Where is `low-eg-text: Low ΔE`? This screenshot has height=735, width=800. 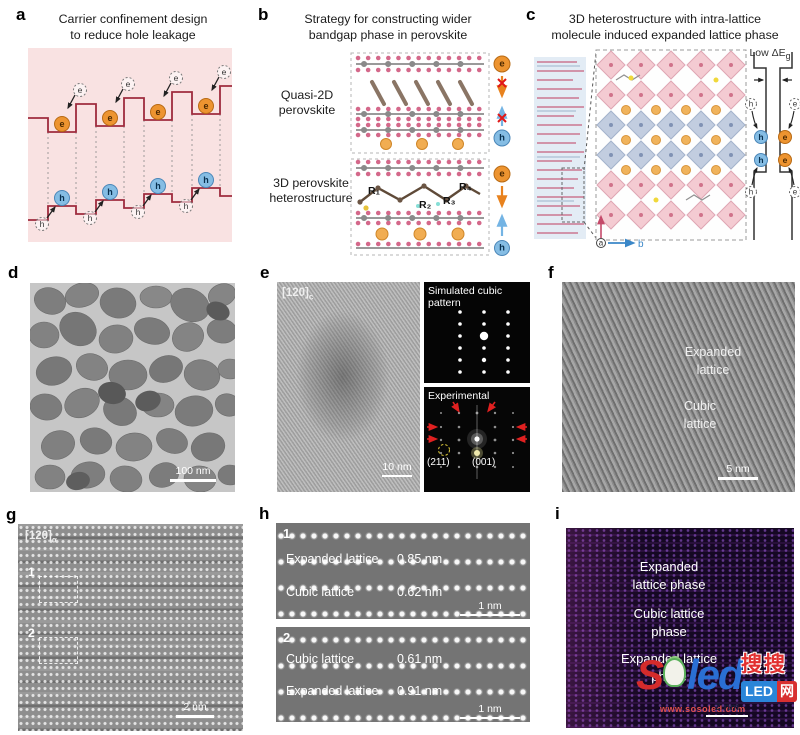
low-eg-text: Low ΔE is located at coordinates (767, 53).